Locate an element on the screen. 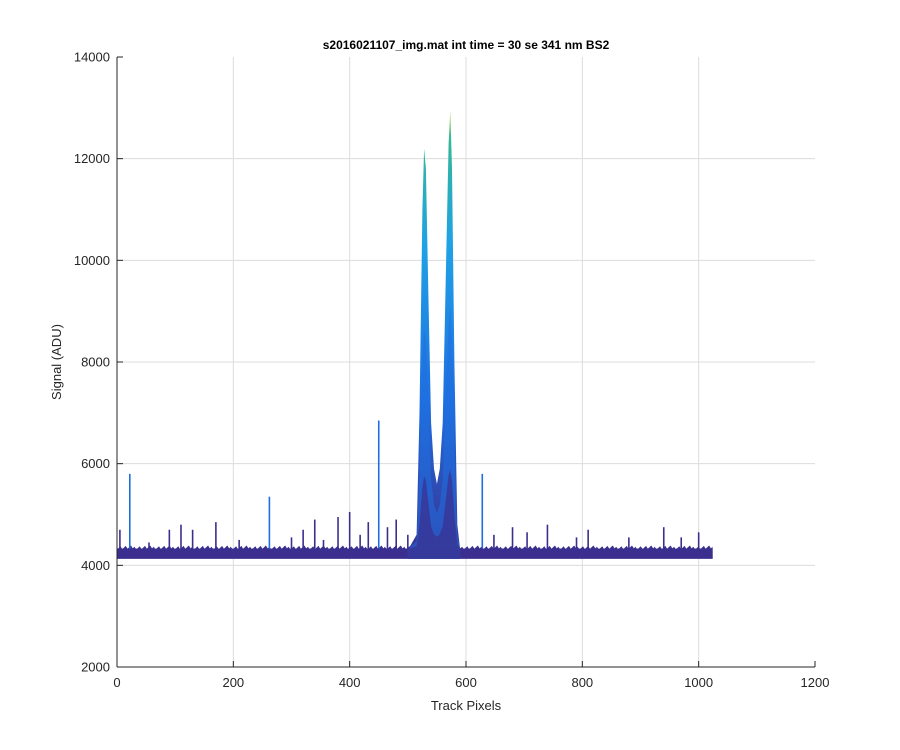  x-tick-label: 400 is located at coordinates (350, 682).